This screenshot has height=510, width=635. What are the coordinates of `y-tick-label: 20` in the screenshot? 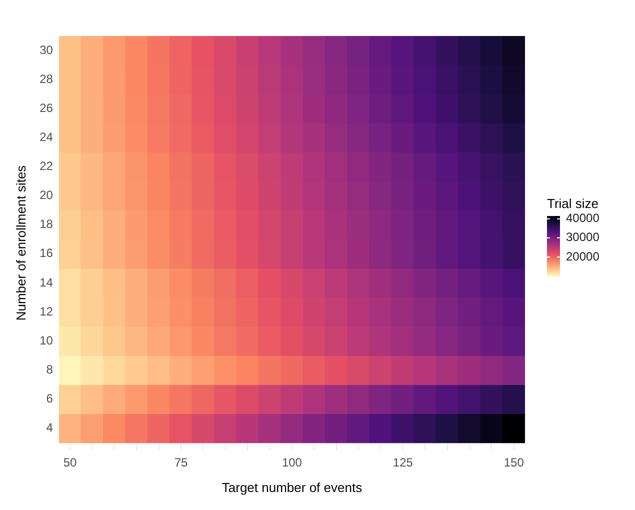 It's located at (47, 195).